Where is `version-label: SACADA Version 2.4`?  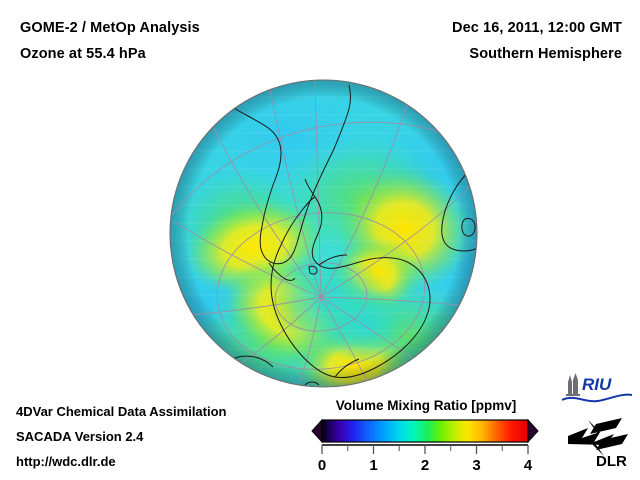
version-label: SACADA Version 2.4 is located at coordinates (80, 436).